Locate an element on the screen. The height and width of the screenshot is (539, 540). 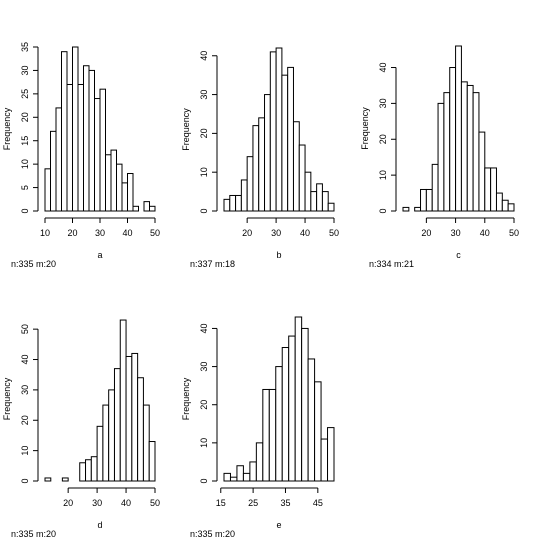
y-tick-label: 30 is located at coordinates (383, 103).